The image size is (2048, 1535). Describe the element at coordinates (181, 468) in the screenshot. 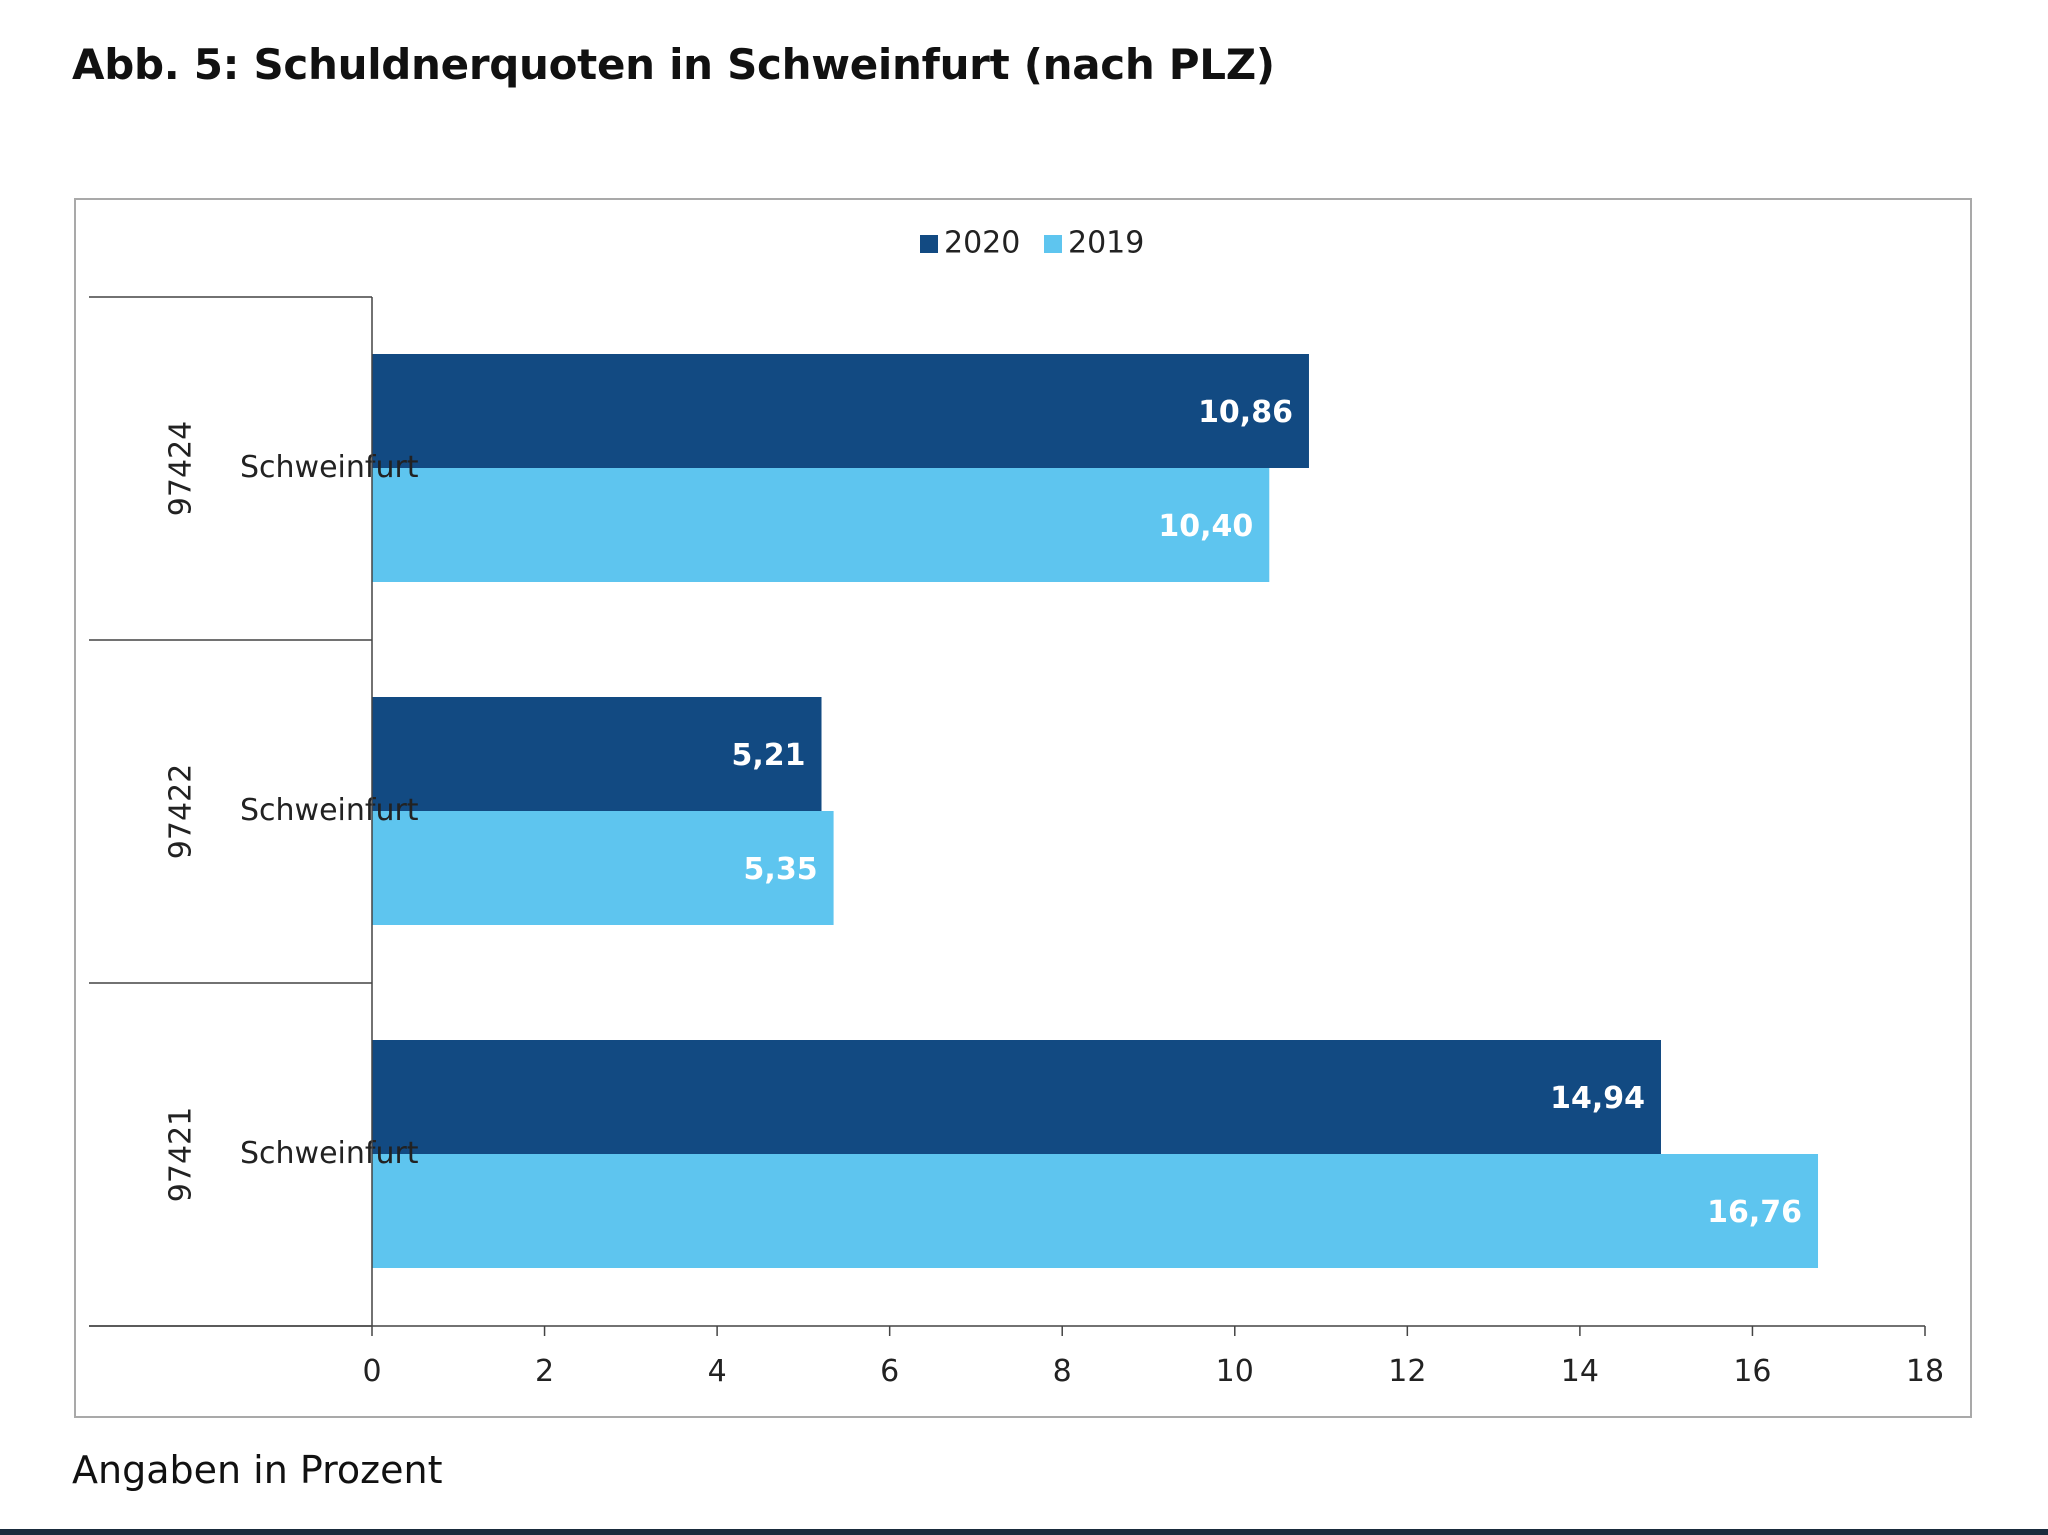

I see `category-plz-label: 97424` at that location.